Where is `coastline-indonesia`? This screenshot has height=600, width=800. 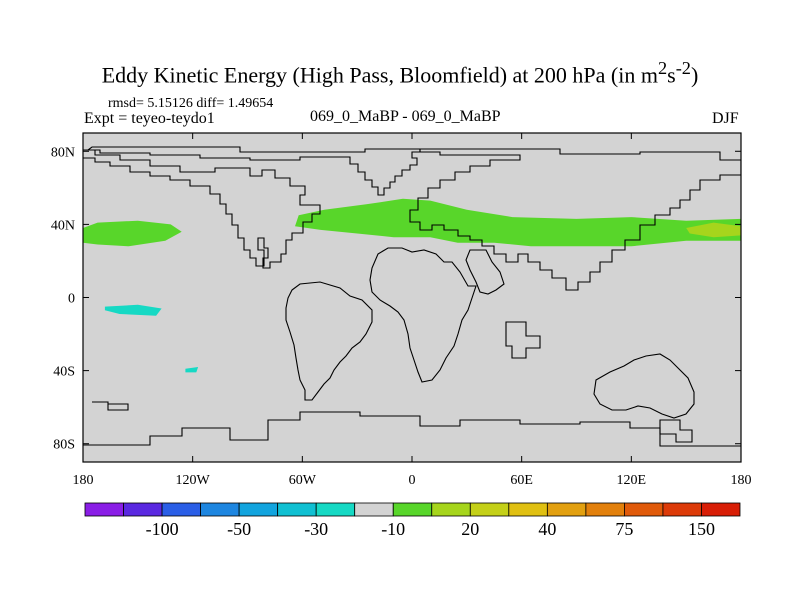 coastline-indonesia is located at coordinates (523, 340).